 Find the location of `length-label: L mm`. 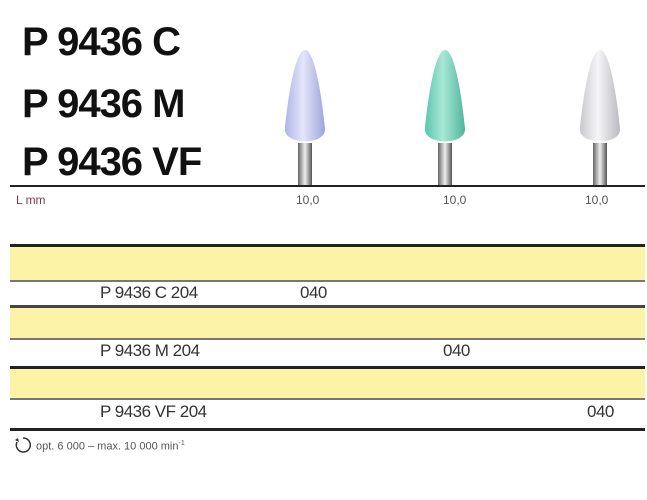

length-label: L mm is located at coordinates (31, 200).